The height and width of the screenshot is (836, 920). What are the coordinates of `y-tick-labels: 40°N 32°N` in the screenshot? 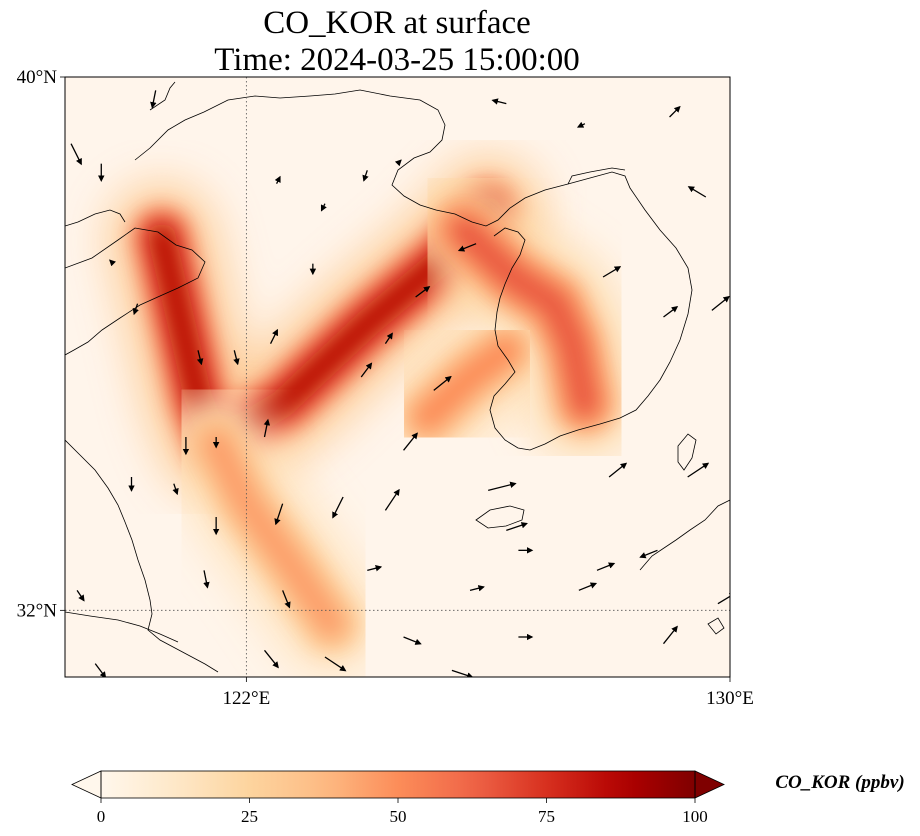 It's located at (41, 344).